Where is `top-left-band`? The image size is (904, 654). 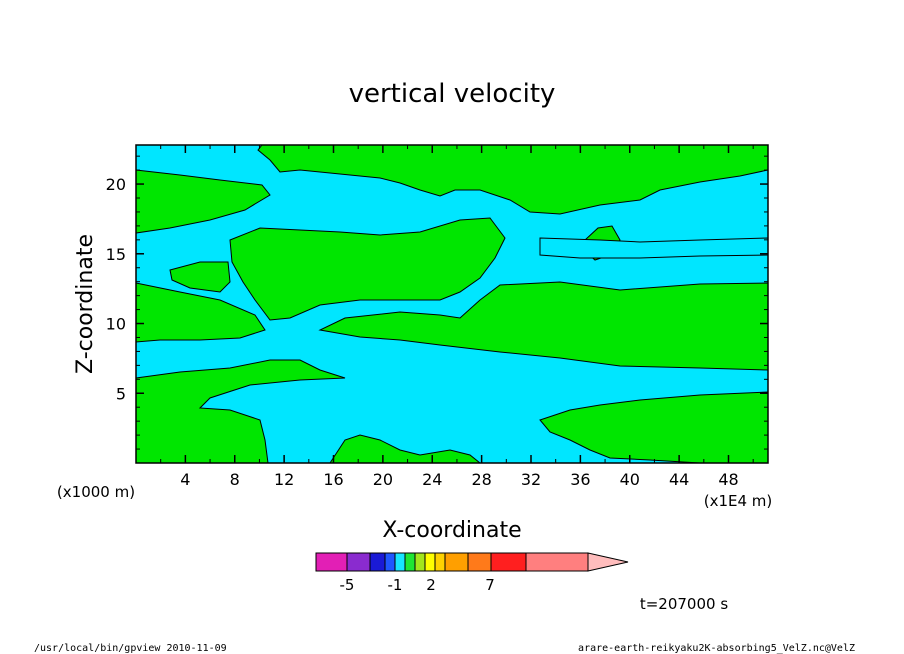
top-left-band is located at coordinates (203, 201).